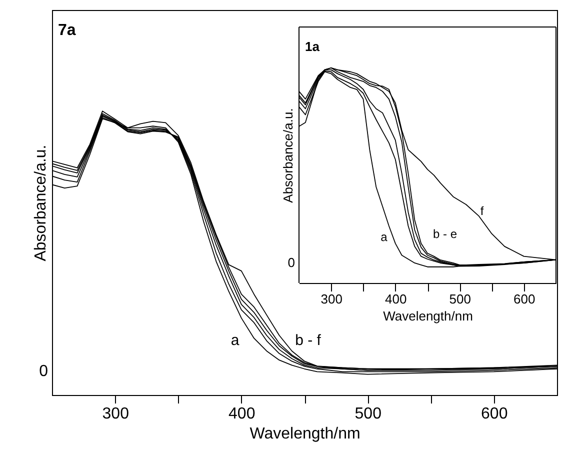  What do you see at coordinates (43, 371) in the screenshot?
I see `text: 0` at bounding box center [43, 371].